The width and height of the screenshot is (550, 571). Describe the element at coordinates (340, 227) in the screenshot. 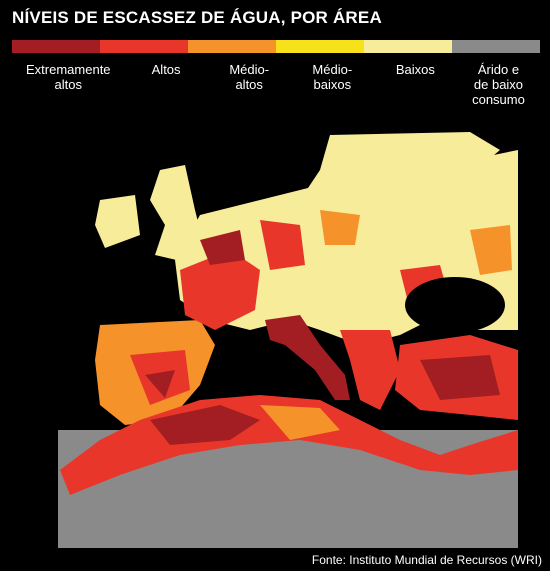

I see `poland-mid` at that location.